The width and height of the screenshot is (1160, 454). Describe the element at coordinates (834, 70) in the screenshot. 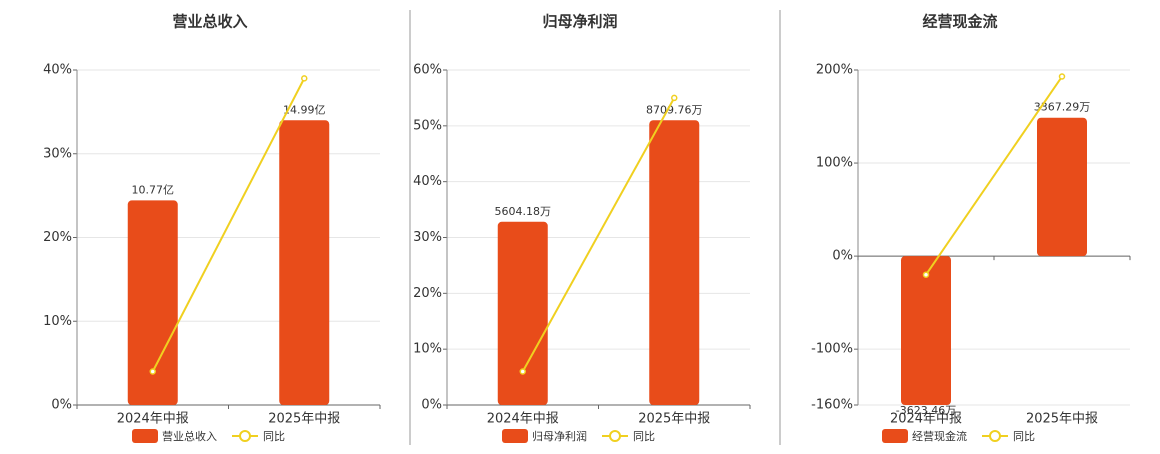

I see `y-tick-label: 200%` at that location.